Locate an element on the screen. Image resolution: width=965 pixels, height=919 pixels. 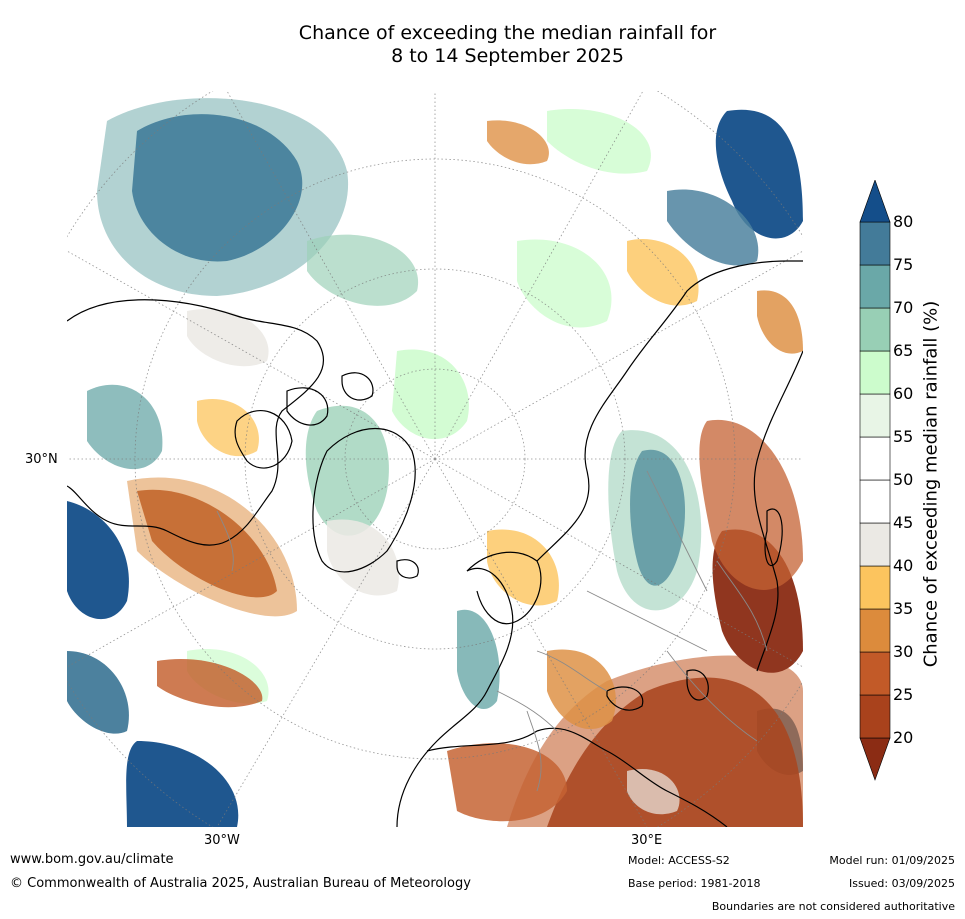
coastline-scandinavia is located at coordinates (504, 588).